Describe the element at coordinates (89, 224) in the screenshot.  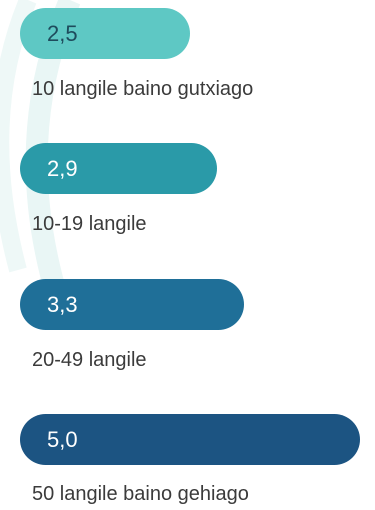
I see `category-label: 10-19 langile` at that location.